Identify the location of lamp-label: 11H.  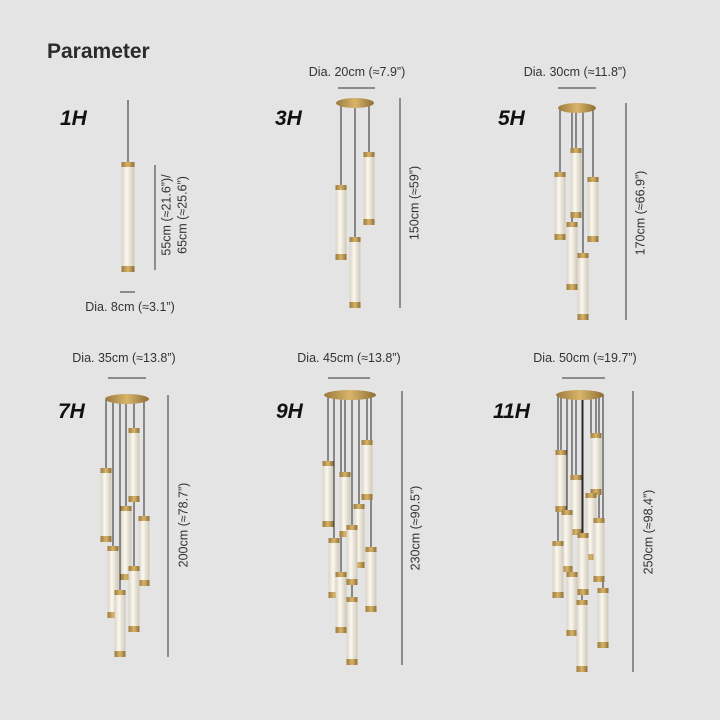
(512, 411).